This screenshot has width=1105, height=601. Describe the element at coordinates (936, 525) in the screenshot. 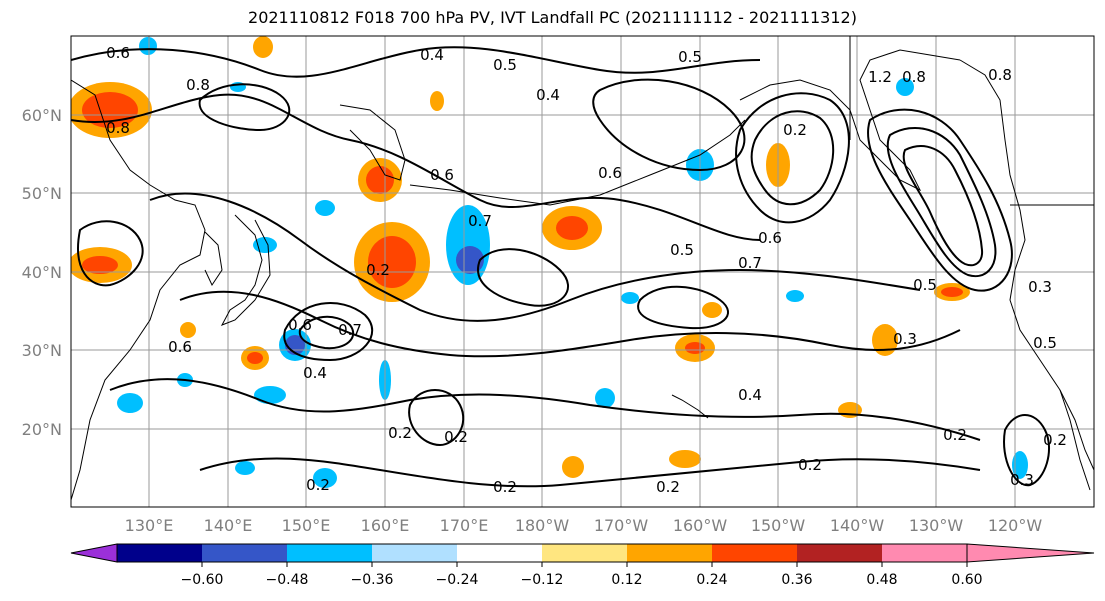

I see `lon-tick-label-10: 130°W` at that location.